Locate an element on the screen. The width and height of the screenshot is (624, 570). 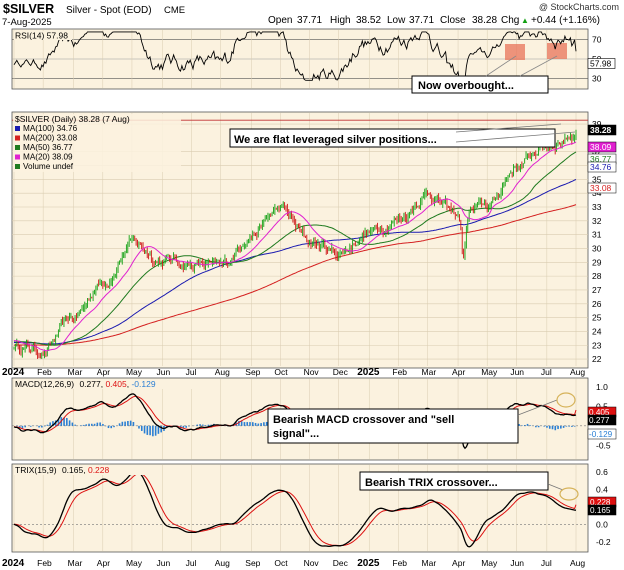
macd-annotation-pointer is located at coordinates (537, 407).